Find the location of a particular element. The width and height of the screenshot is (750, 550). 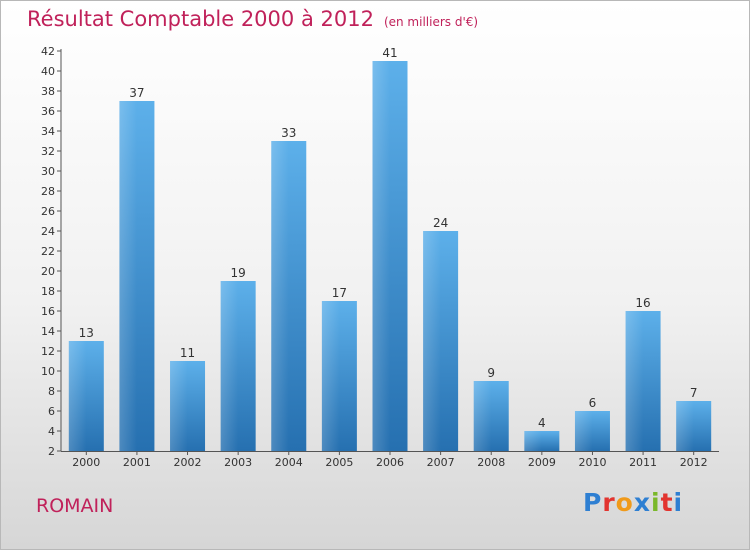

y-tick-label: 14 is located at coordinates (48, 331).